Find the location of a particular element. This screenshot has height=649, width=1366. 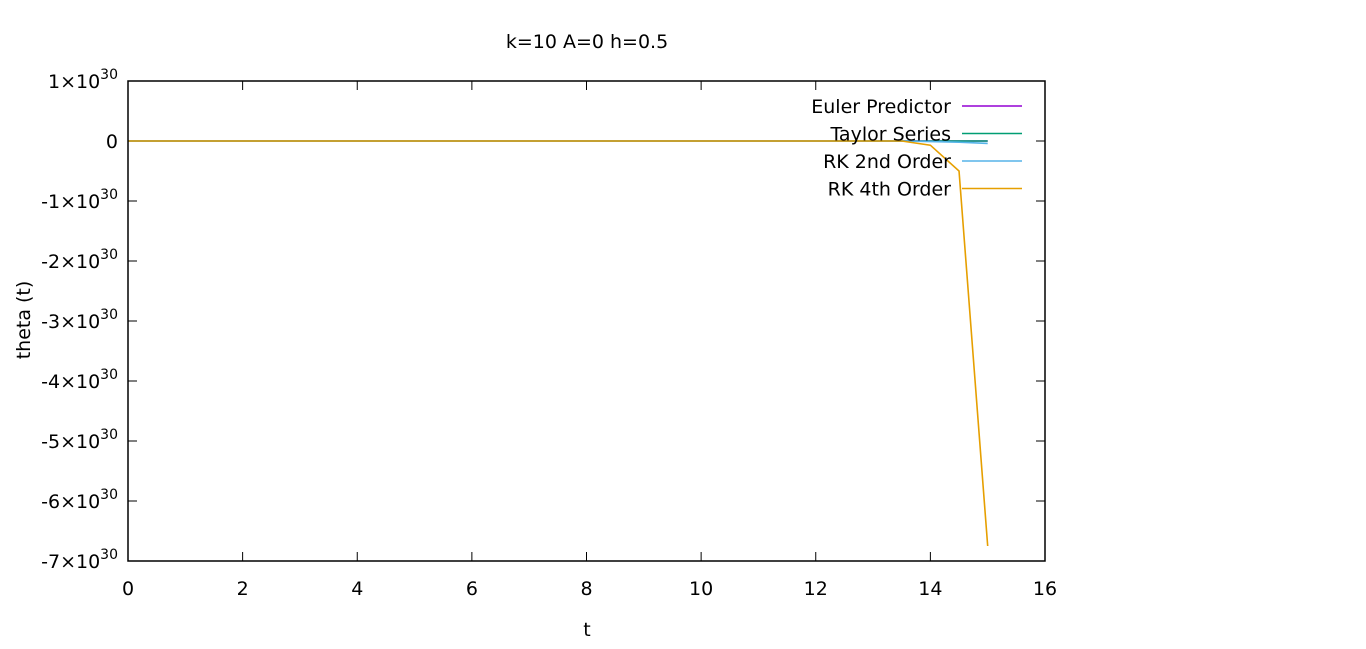

y-tick-mantissa: -6×10 is located at coordinates (70, 502).